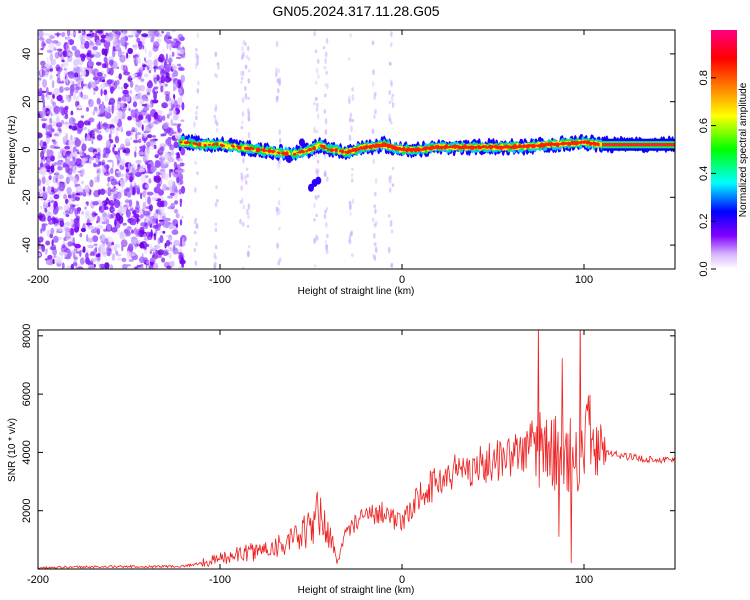 The width and height of the screenshot is (750, 600). What do you see at coordinates (704, 268) in the screenshot?
I see `colorbar-tick-label: 0.0` at bounding box center [704, 268].